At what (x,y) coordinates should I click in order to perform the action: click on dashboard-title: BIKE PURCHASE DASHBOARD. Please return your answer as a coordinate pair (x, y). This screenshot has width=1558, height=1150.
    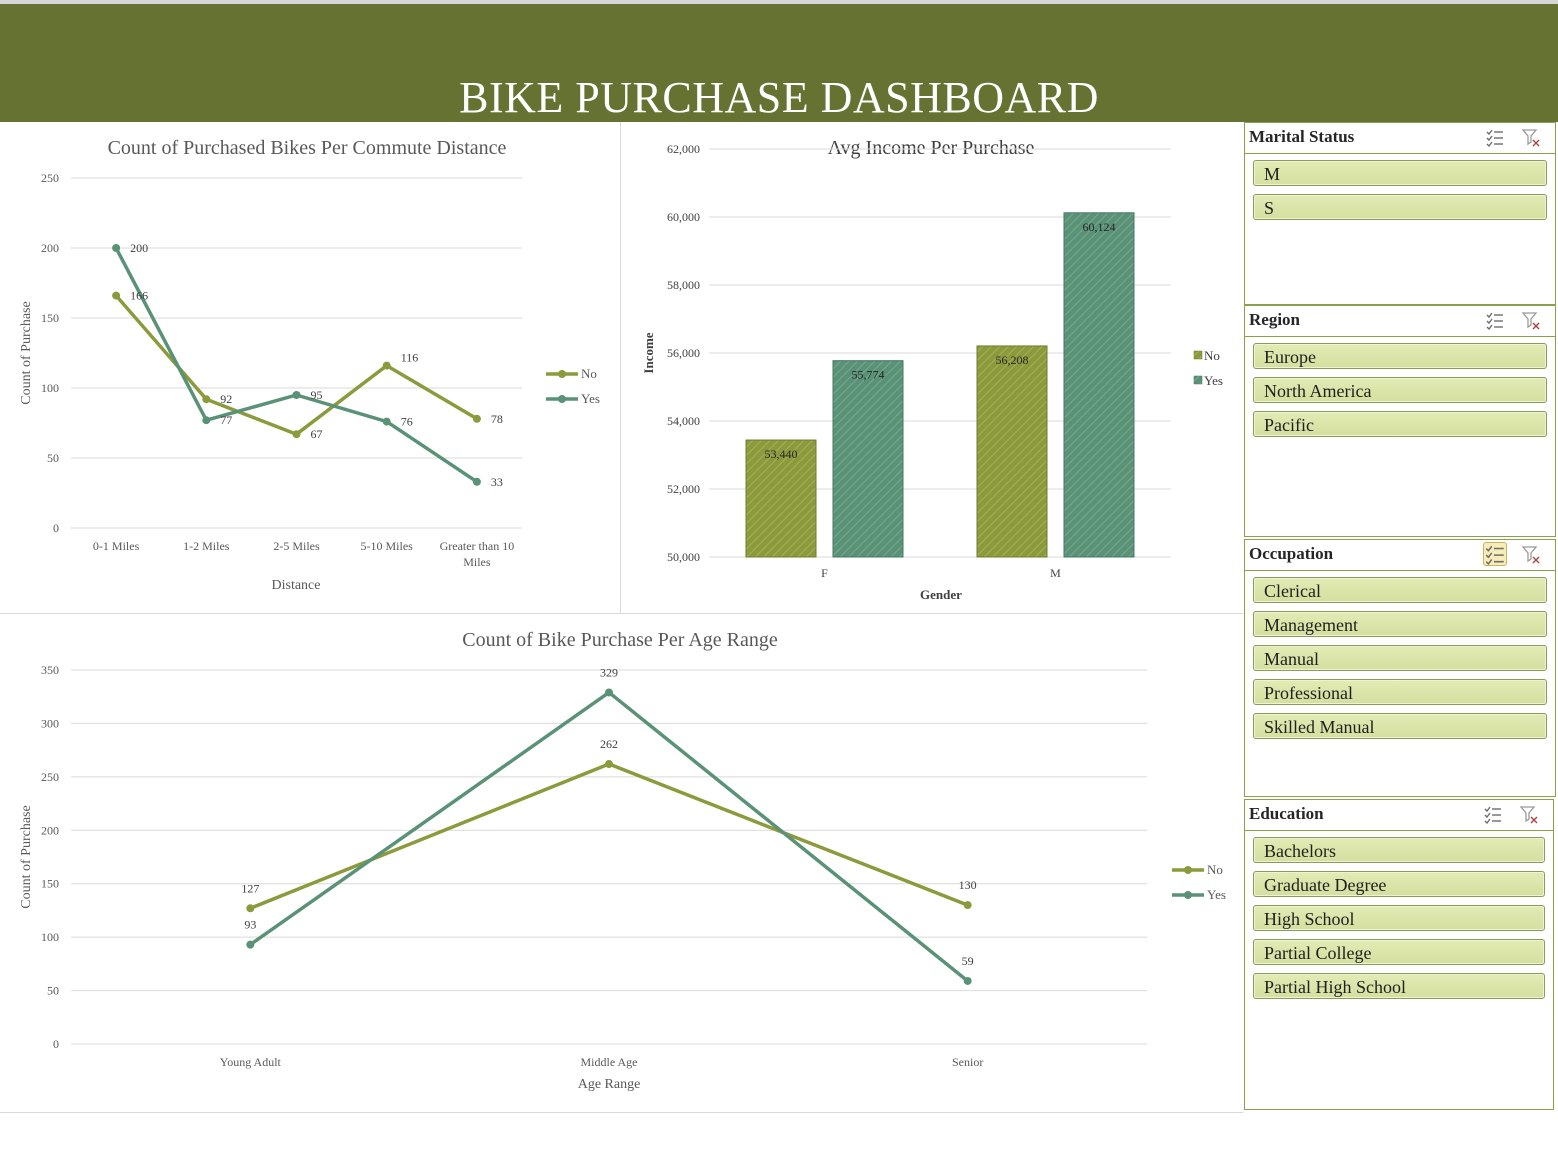
    Looking at the image, I should click on (779, 97).